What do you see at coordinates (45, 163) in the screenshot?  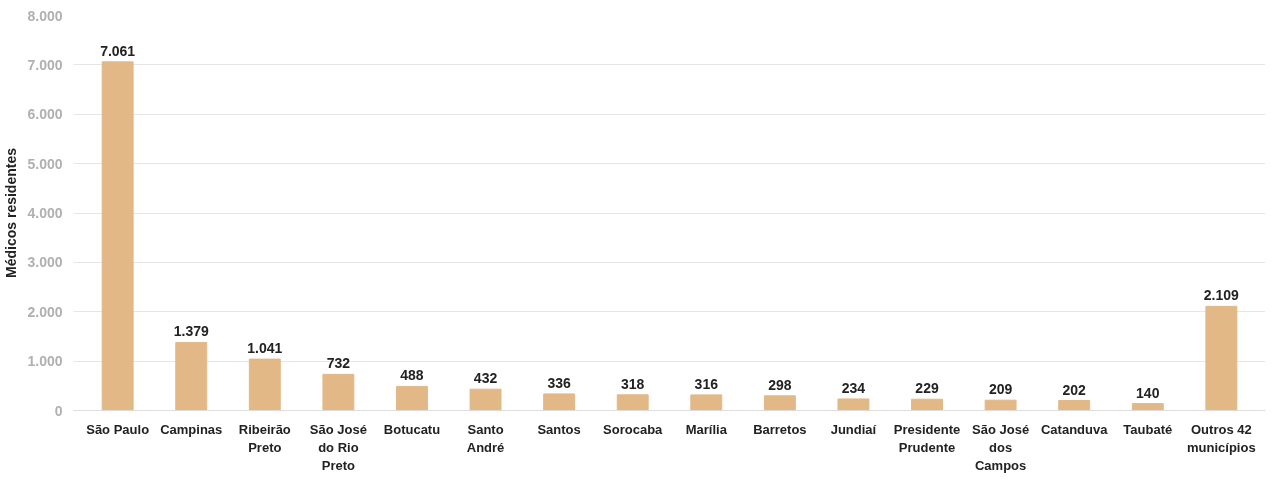 I see `y-tick-label: 5.000` at bounding box center [45, 163].